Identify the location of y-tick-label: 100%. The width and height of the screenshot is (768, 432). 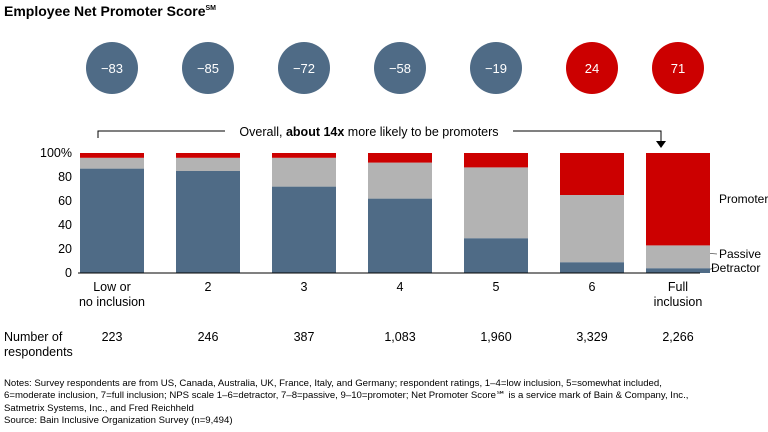
(56, 153).